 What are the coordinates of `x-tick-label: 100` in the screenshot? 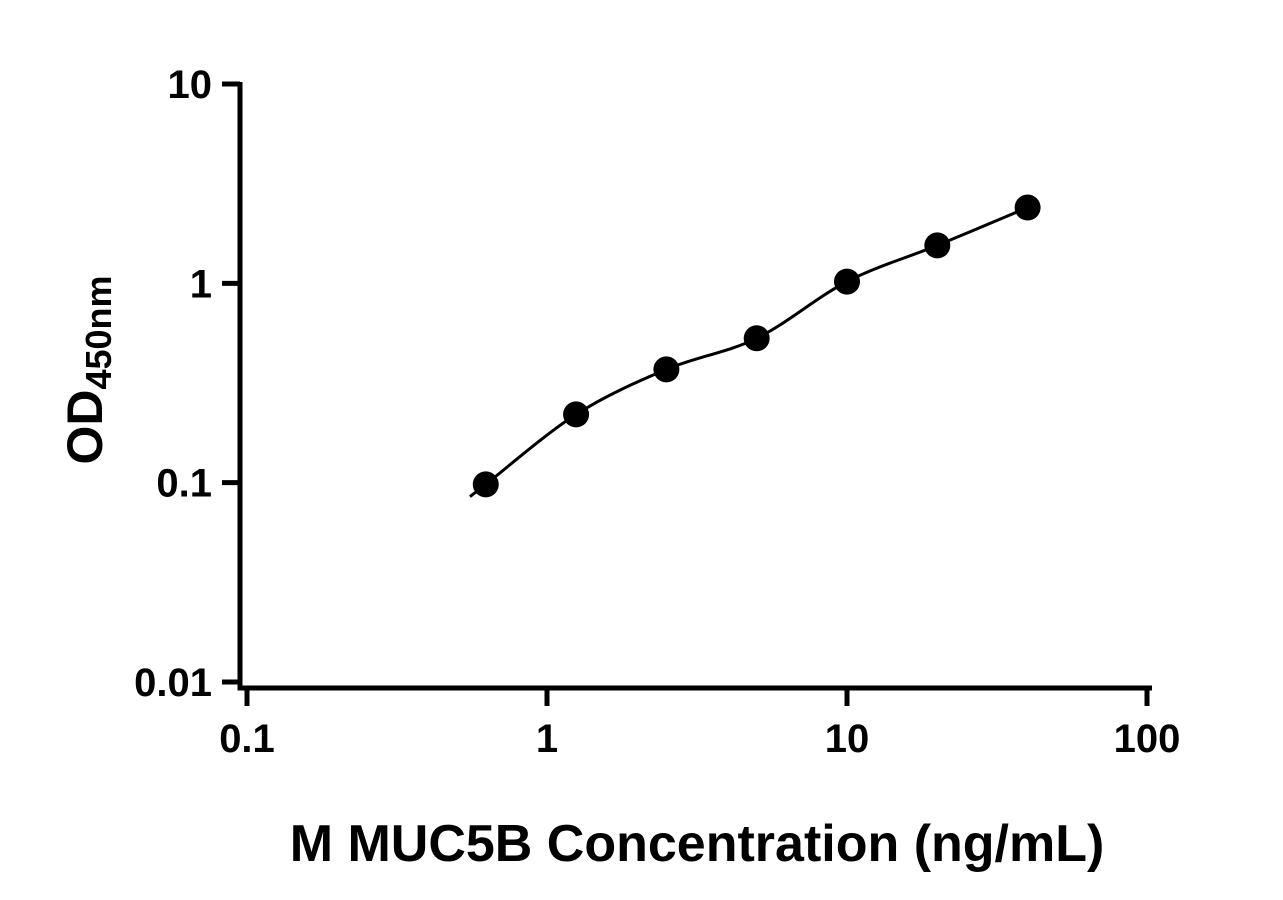 It's located at (1147, 739).